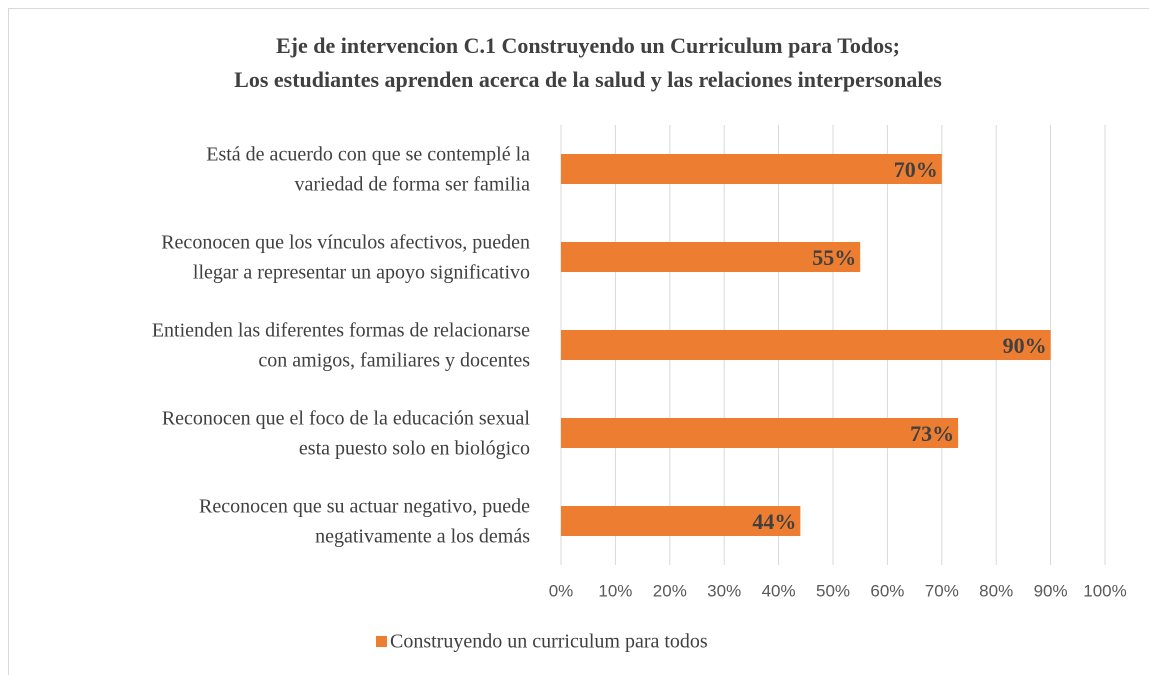 The height and width of the screenshot is (675, 1149). I want to click on legend-swatch, so click(381, 641).